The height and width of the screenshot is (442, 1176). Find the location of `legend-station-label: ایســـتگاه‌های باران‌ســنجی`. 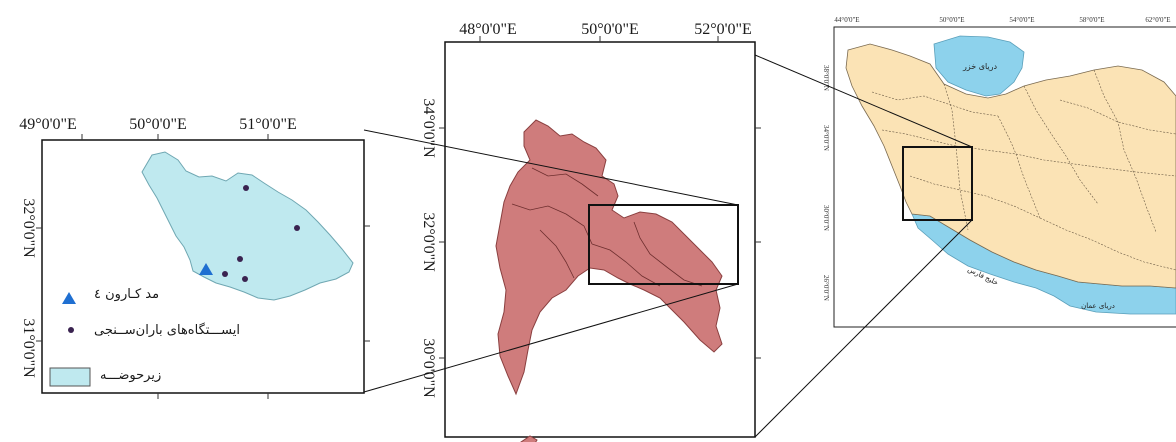

legend-station-label: ایســـتگاه‌های باران‌ســنجی is located at coordinates (167, 330).